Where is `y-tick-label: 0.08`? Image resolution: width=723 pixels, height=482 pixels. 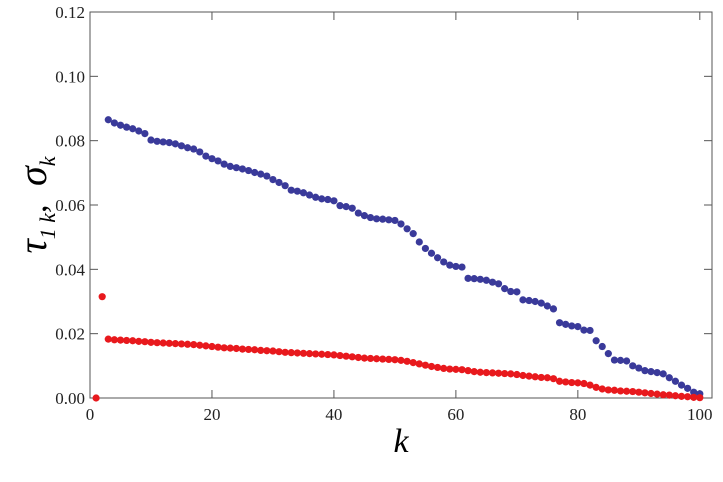 y-tick-label: 0.08 is located at coordinates (70, 141).